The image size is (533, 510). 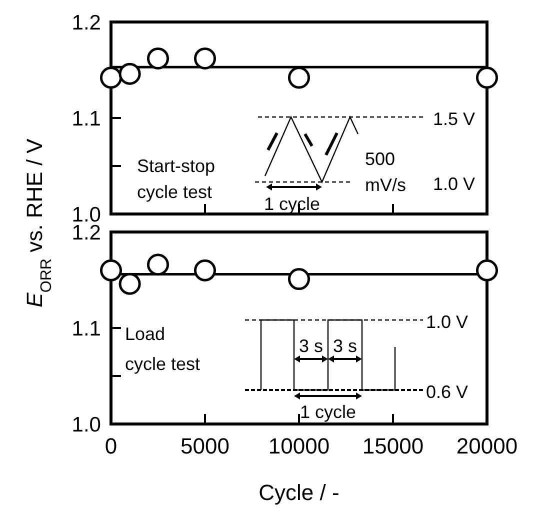 I want to click on annotation: 0.6 V, so click(x=447, y=392).